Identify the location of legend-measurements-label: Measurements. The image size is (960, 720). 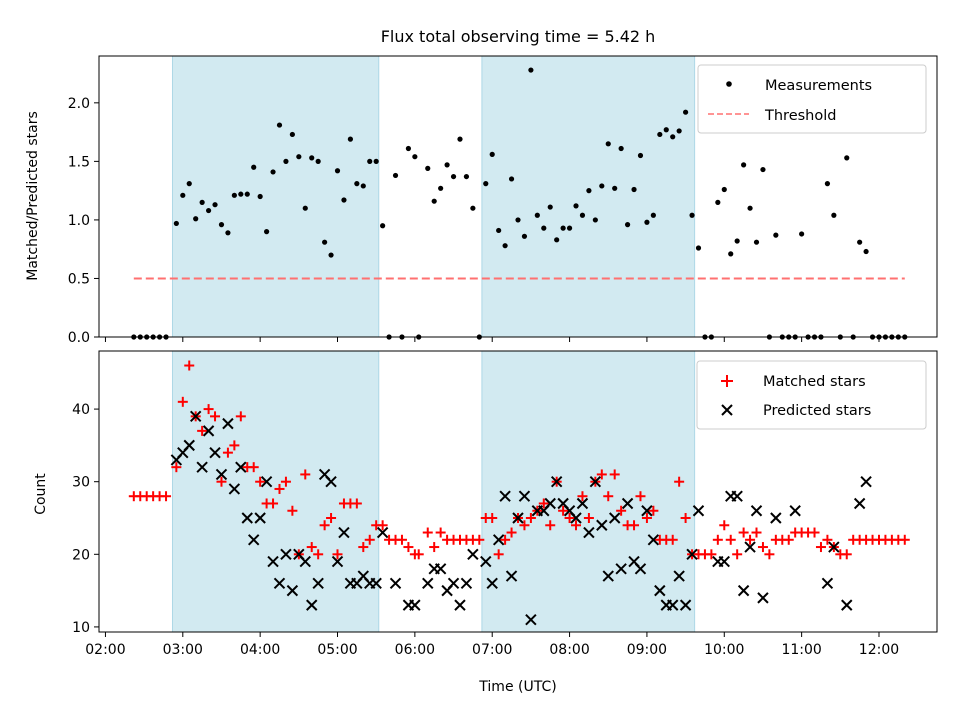
(818, 86).